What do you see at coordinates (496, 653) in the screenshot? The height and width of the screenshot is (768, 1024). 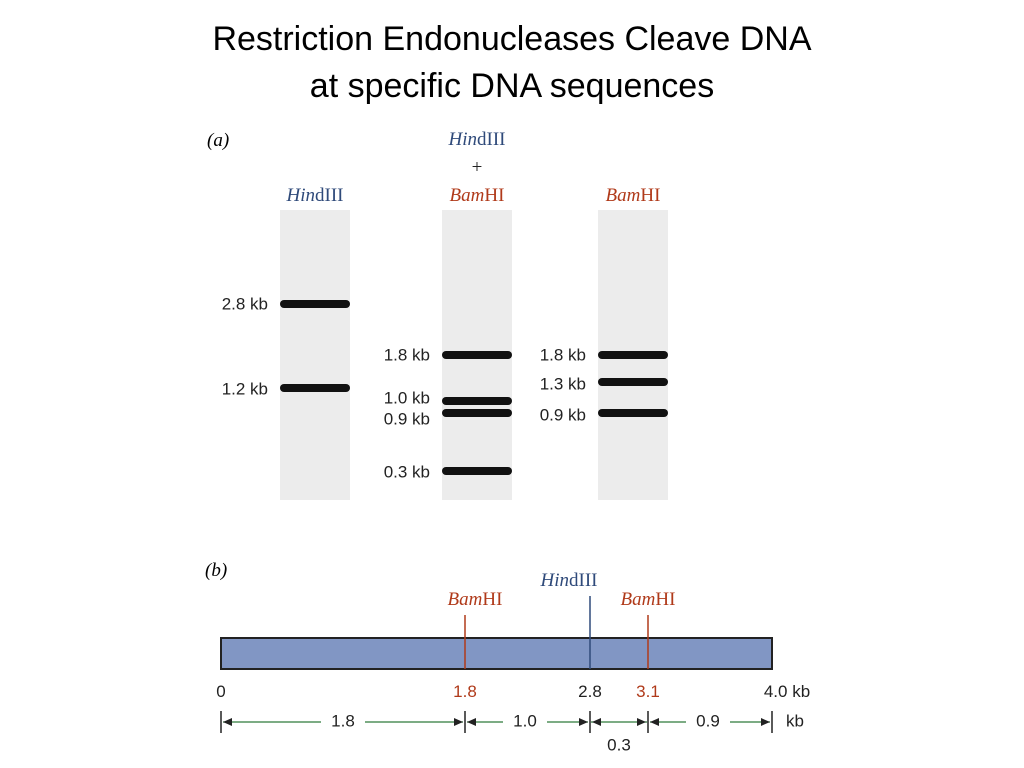 I see `dna-bar` at bounding box center [496, 653].